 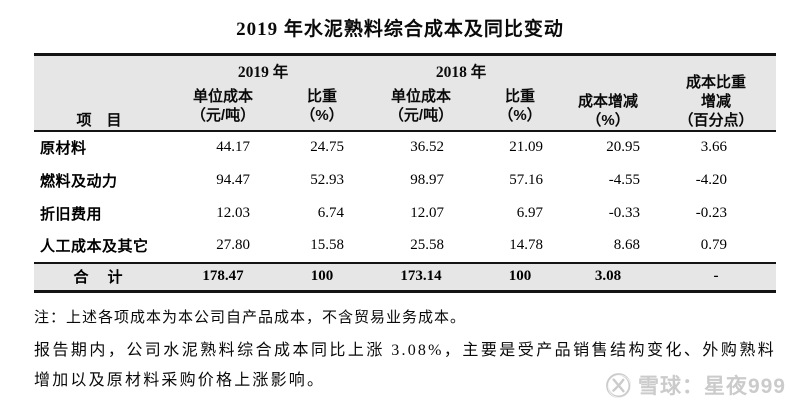 I want to click on cell-share-2019: 15.58, so click(x=322, y=246).